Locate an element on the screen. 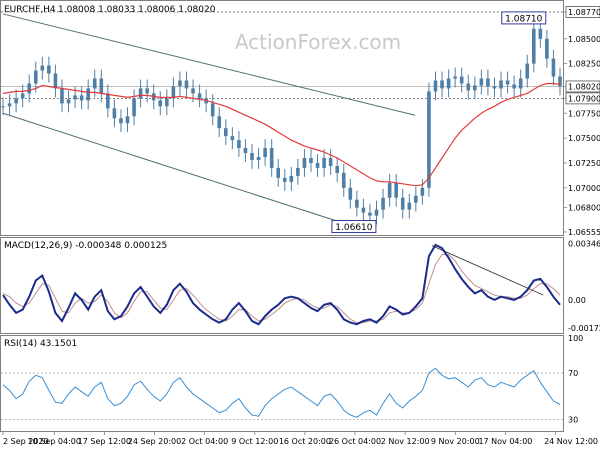 This screenshot has width=600, height=454. time-tick-label: 9 Oct 12:00 is located at coordinates (254, 441).